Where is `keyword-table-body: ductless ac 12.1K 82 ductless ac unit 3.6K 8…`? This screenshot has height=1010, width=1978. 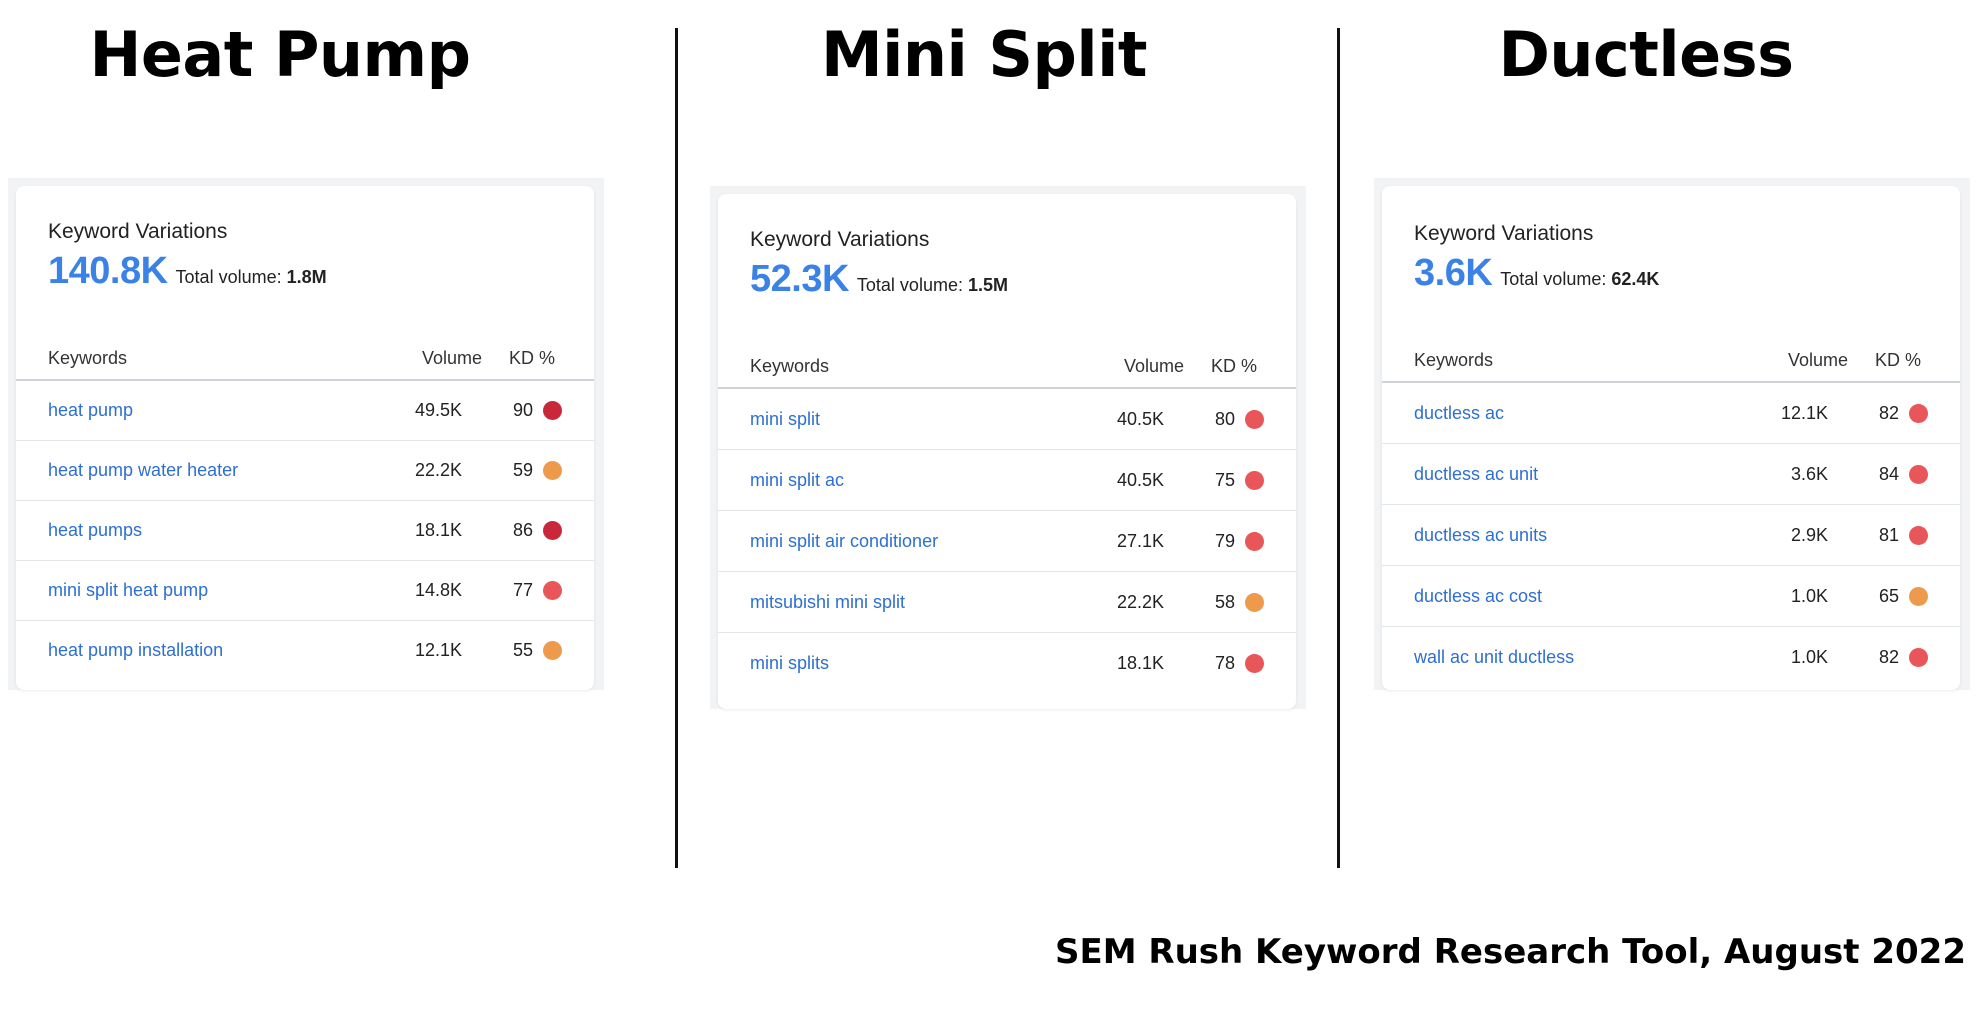 keyword-table-body: ductless ac 12.1K 82 ductless ac unit 3.6K 8… is located at coordinates (1671, 535).